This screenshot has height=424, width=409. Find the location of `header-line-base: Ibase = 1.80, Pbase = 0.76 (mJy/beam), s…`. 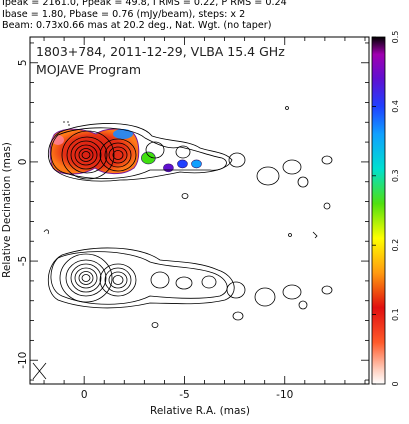

header-line-base: Ibase = 1.80, Pbase = 0.76 (mJy/beam), s… is located at coordinates (124, 14).